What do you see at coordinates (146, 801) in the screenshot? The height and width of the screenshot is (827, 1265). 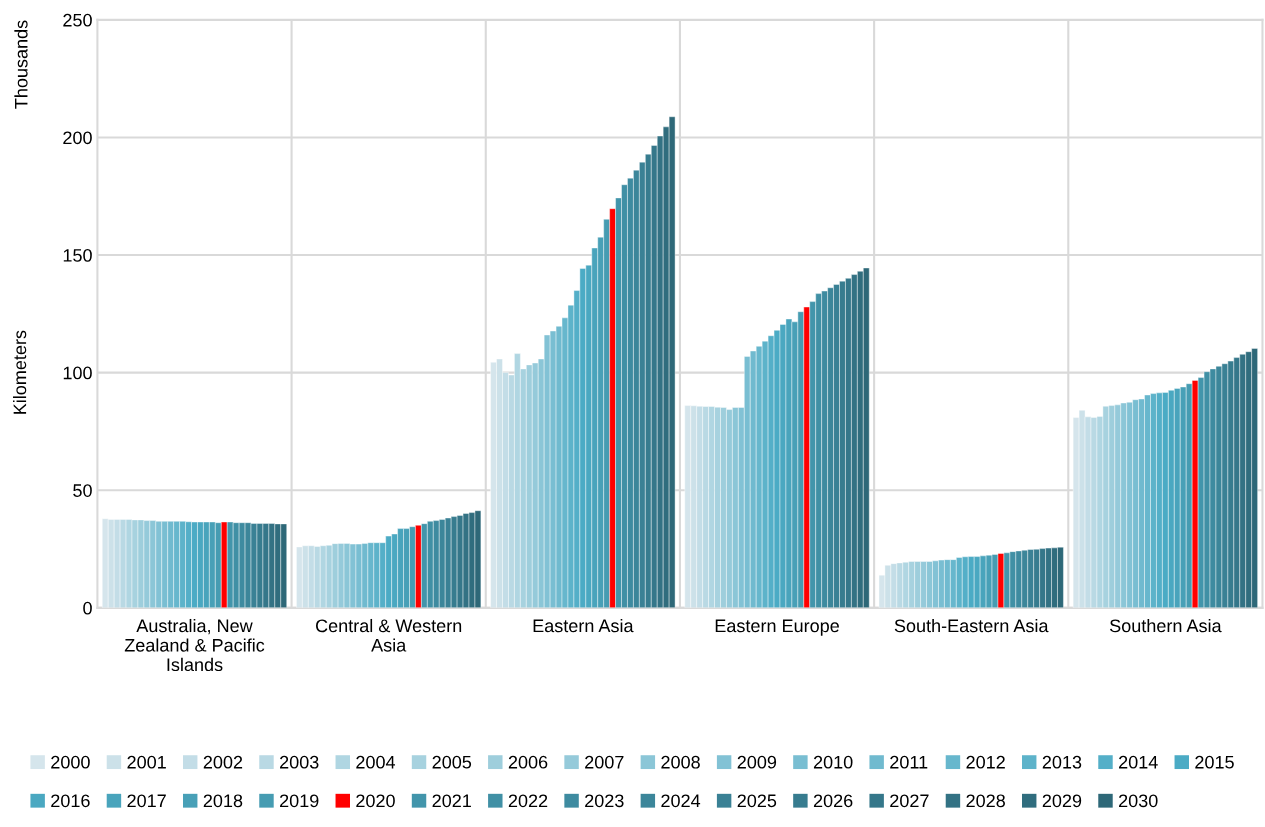 I see `legend-label: 2017` at bounding box center [146, 801].